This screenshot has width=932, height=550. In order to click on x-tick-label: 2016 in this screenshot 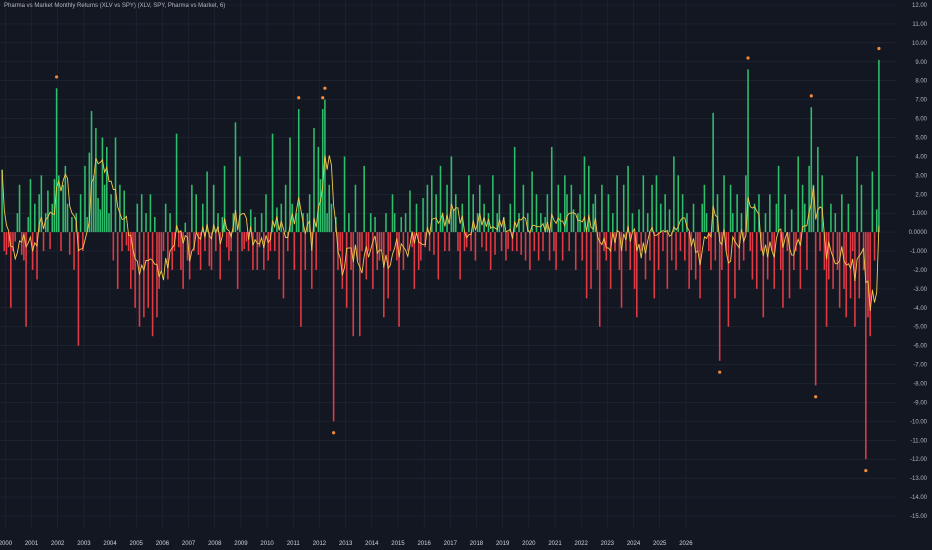, I will do `click(424, 544)`.